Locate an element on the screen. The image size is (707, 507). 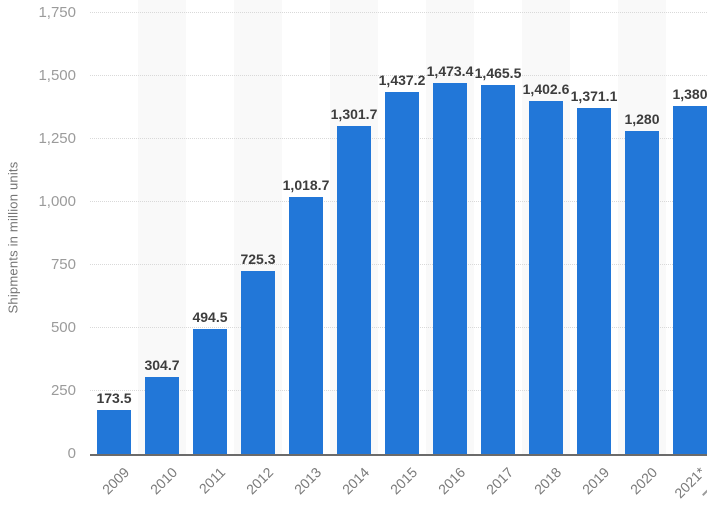
bar-value-label: 1,371.1 is located at coordinates (594, 96).